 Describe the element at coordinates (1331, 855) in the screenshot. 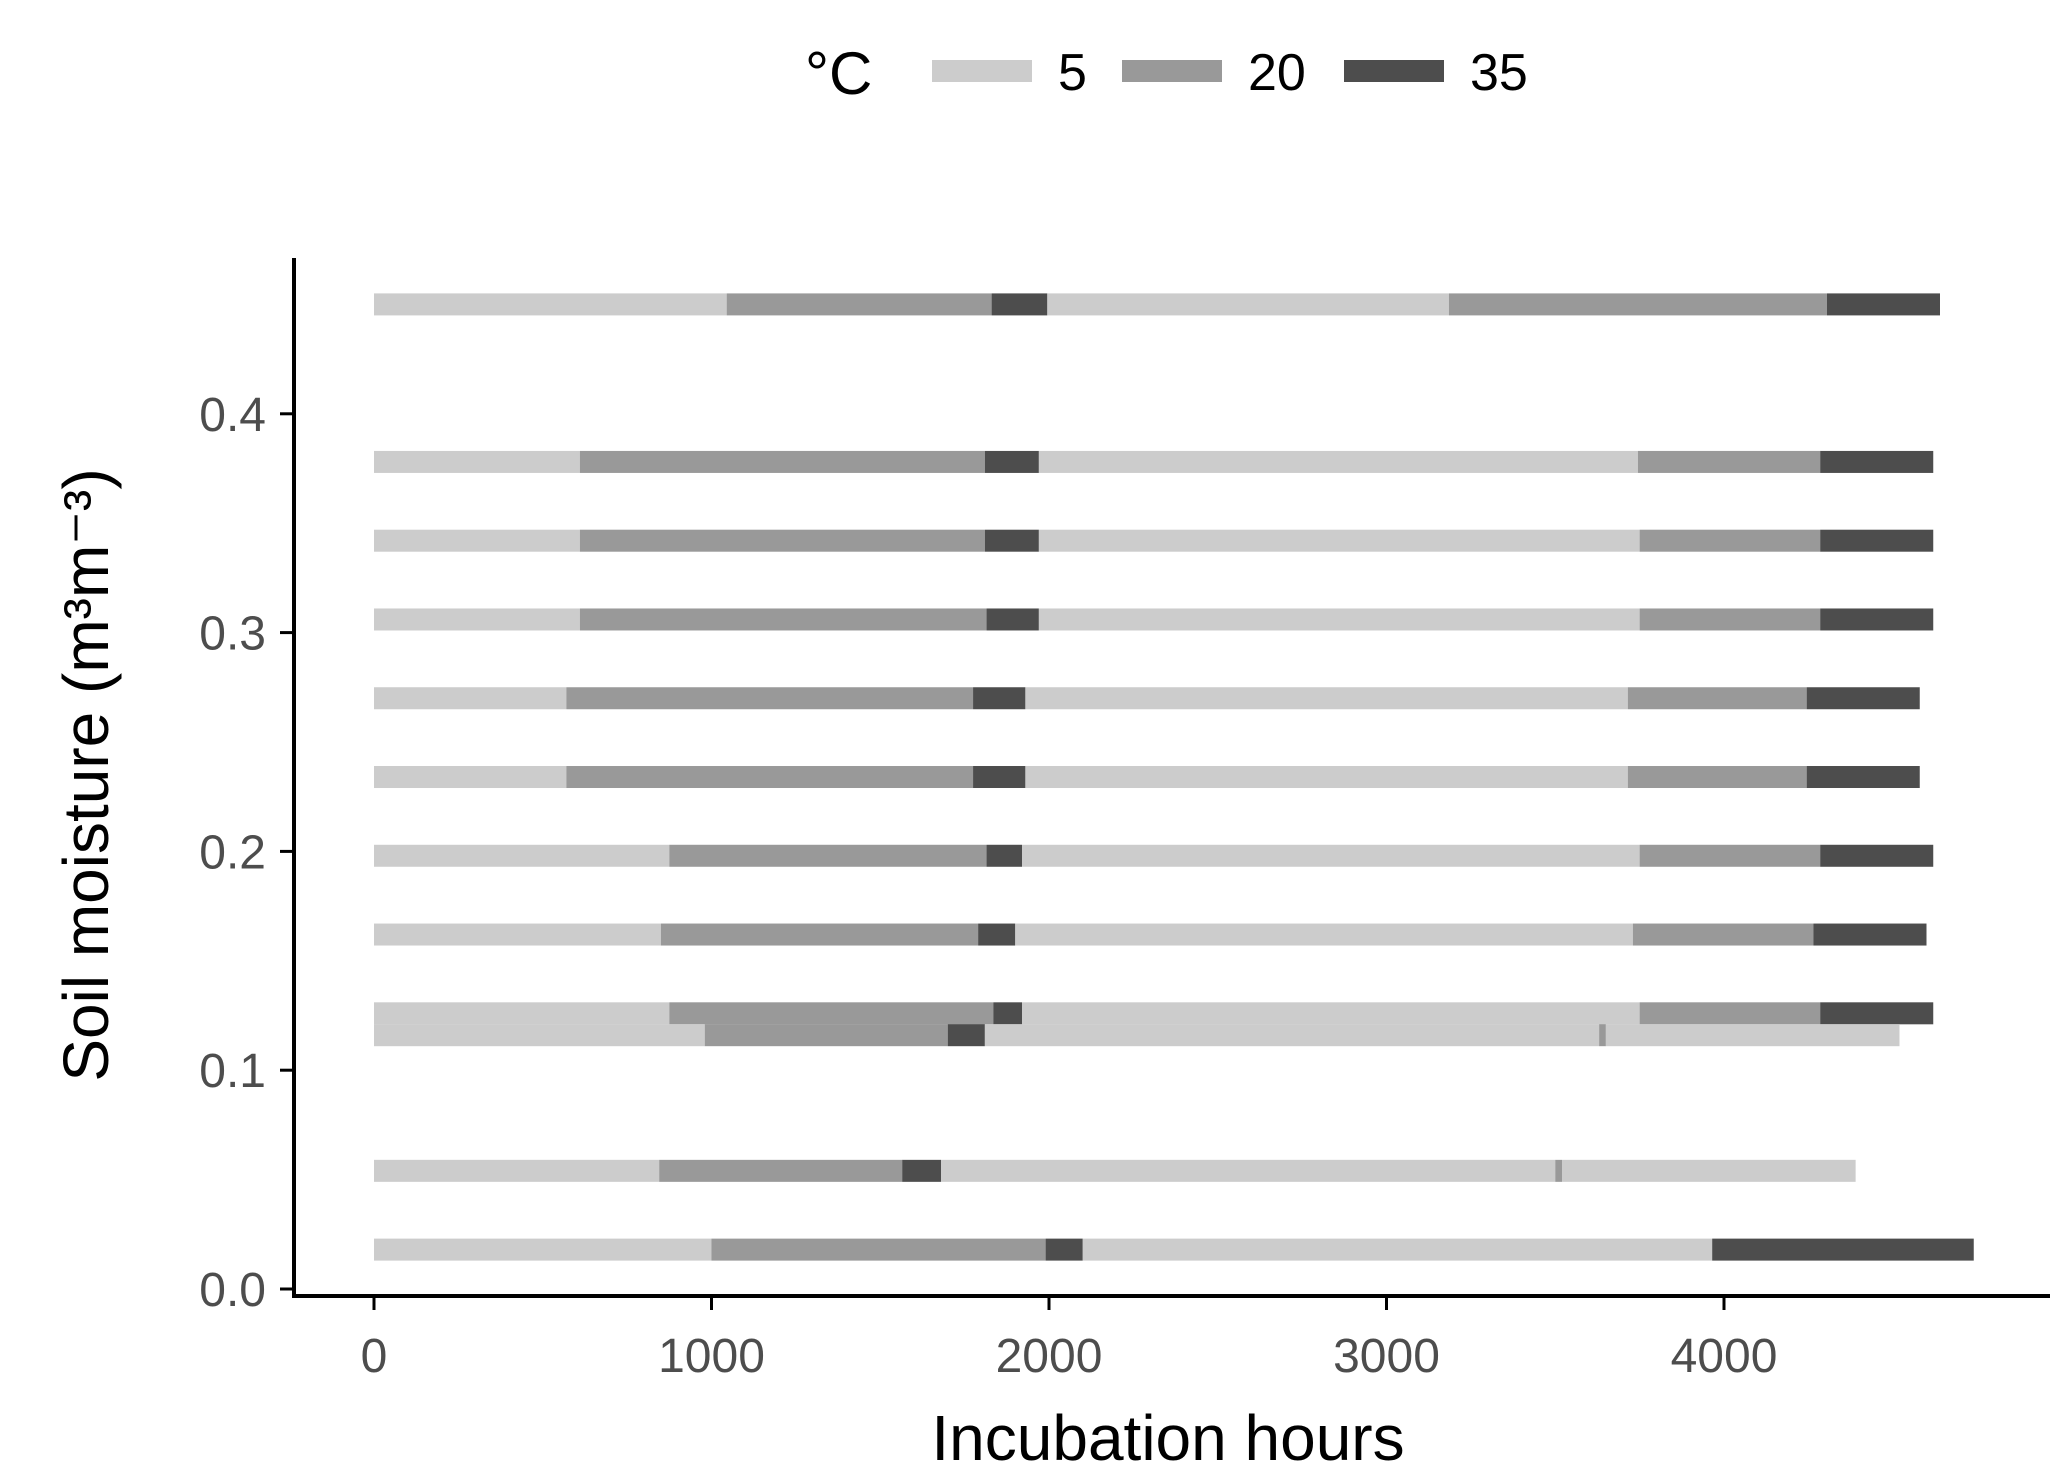

I see `bar-segment-row6-seg3` at that location.